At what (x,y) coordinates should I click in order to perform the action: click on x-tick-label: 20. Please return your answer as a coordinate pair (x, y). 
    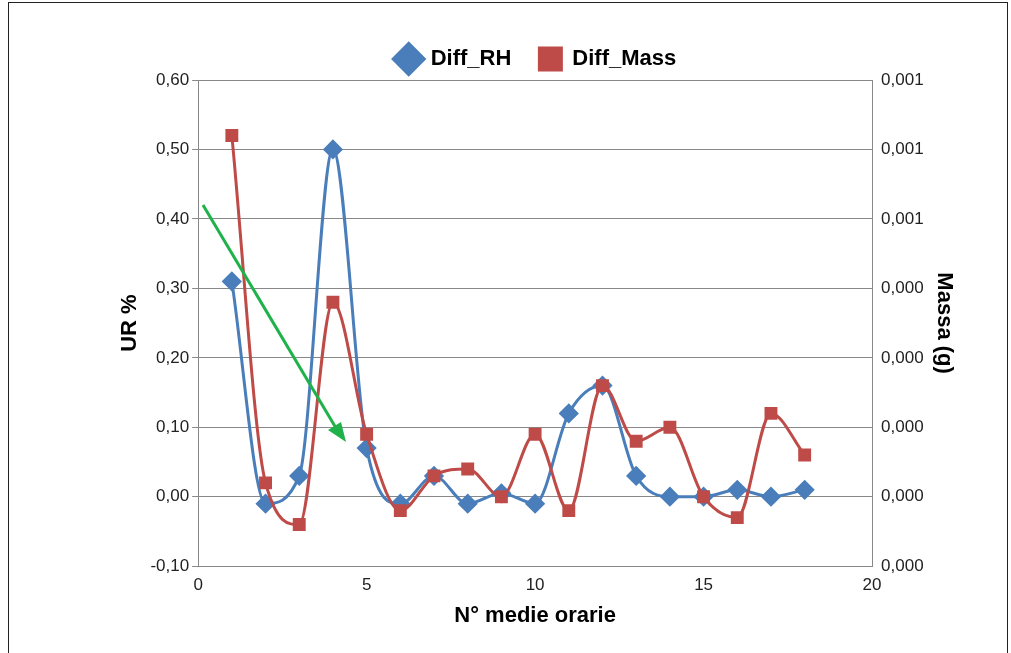
    Looking at the image, I should click on (872, 585).